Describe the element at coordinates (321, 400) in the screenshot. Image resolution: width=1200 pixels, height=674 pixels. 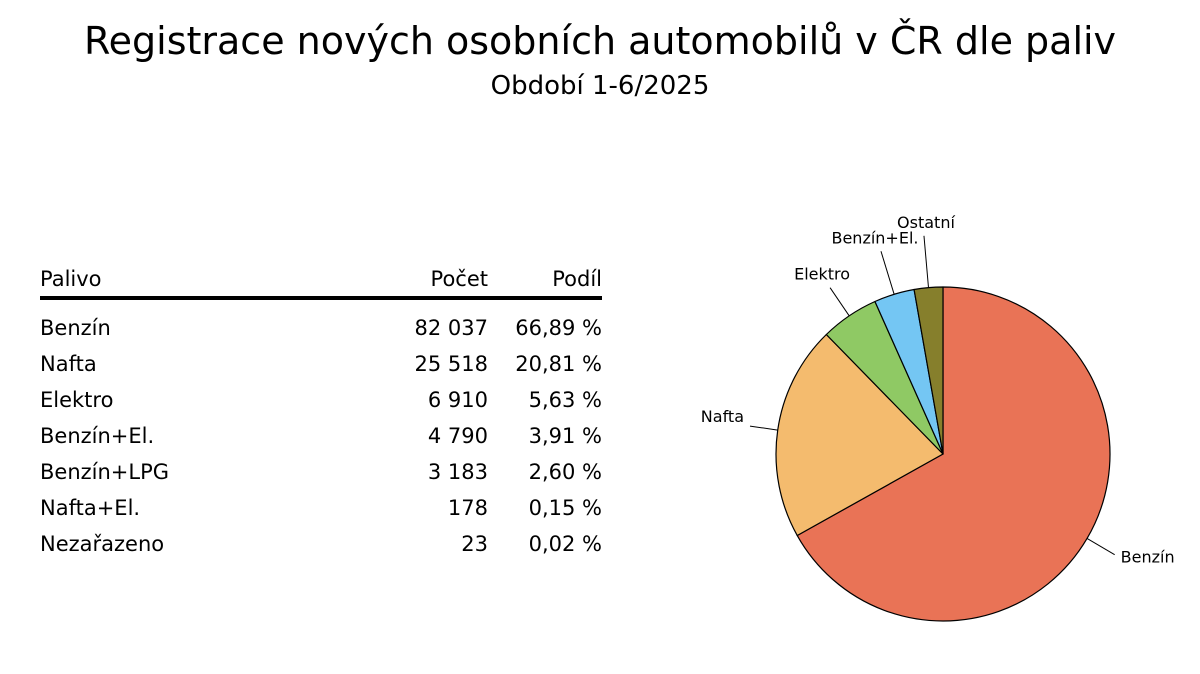
I see `table-row: Elektro 6 910 5,63 %` at that location.